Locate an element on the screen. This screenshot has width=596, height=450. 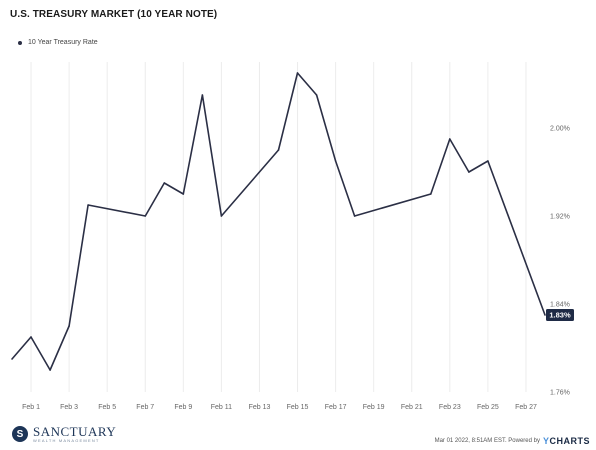
x-tick-label: Feb 25 is located at coordinates (488, 407).